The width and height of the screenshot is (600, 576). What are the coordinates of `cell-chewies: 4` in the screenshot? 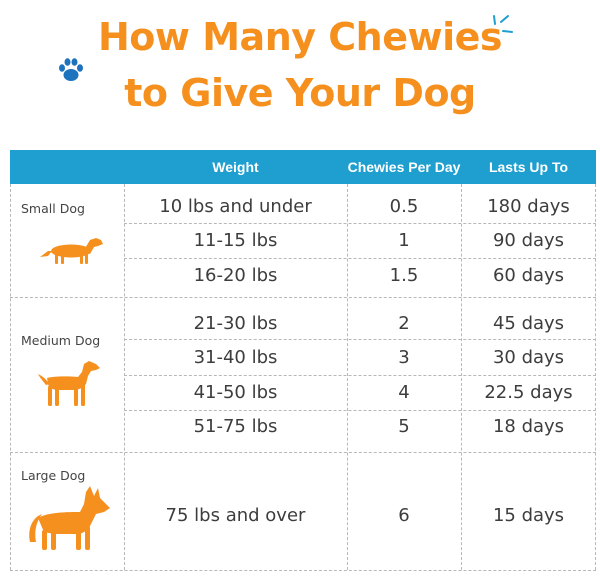 It's located at (404, 392).